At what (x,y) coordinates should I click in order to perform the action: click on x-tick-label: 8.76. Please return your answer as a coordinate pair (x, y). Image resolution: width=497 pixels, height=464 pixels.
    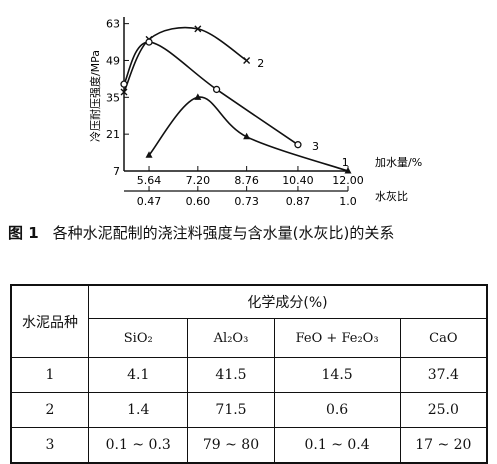
    Looking at the image, I should click on (246, 180).